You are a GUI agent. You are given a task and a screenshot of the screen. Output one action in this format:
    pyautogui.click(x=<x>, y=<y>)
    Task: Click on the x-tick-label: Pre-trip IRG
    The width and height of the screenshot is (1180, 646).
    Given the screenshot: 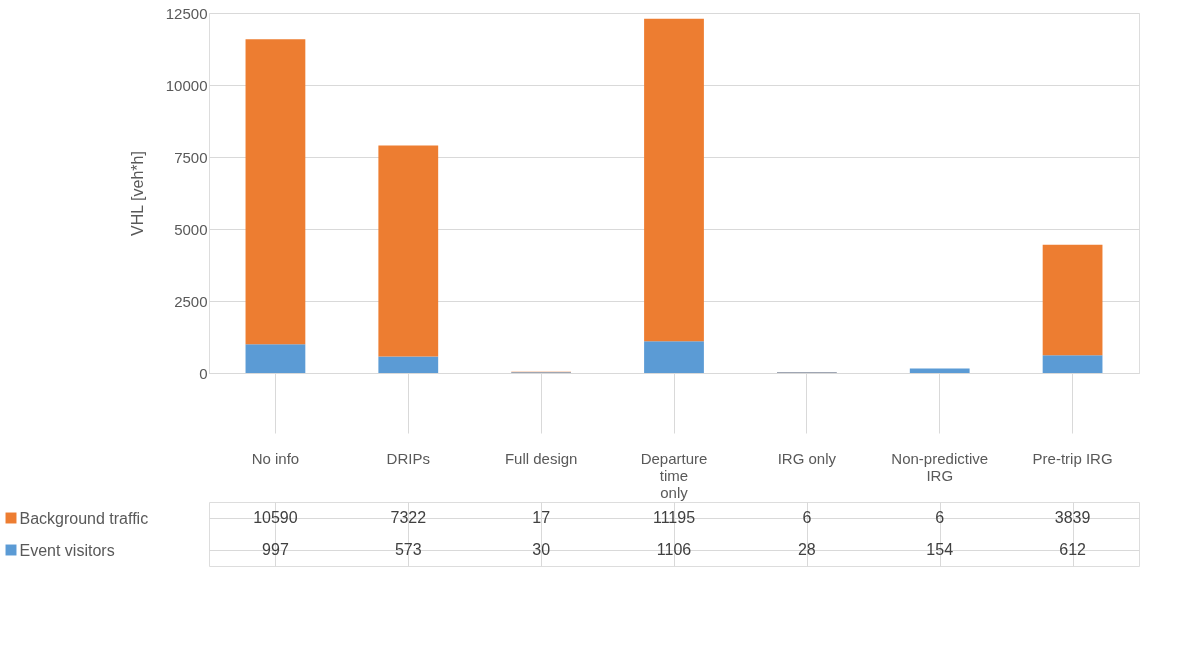 What is the action you would take?
    pyautogui.click(x=1072, y=458)
    